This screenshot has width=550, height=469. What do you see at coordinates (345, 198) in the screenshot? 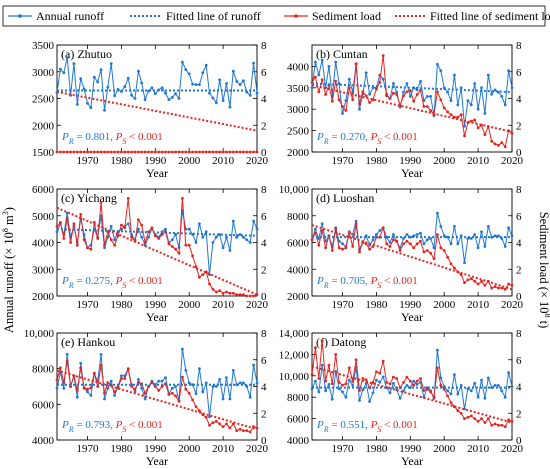
I see `panel-title: (d) Luoshan` at bounding box center [345, 198].